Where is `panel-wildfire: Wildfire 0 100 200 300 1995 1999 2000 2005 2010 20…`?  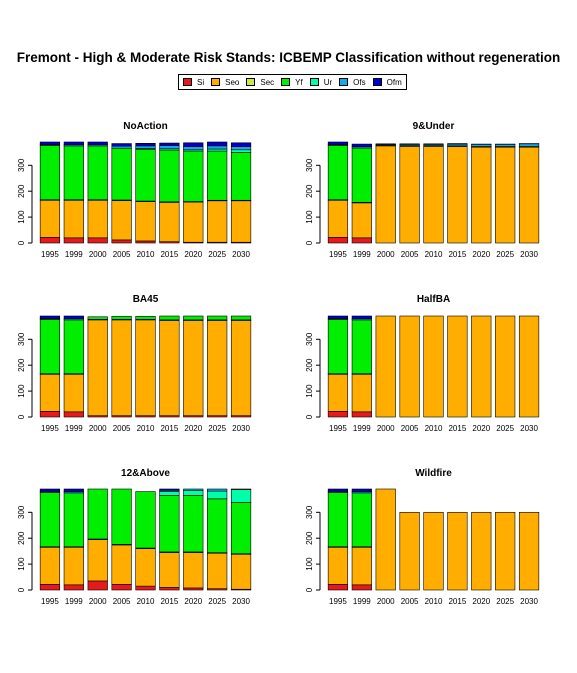 panel-wildfire: Wildfire 0 100 200 300 1995 1999 2000 2005 2010 20… is located at coordinates (422, 537).